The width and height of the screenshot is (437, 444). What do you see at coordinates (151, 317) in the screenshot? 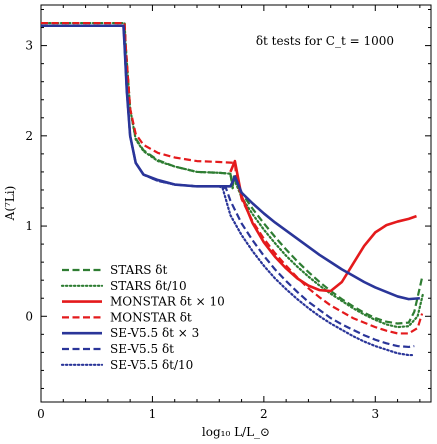
I see `legend-label-4: MONSTAR δt` at bounding box center [151, 317].